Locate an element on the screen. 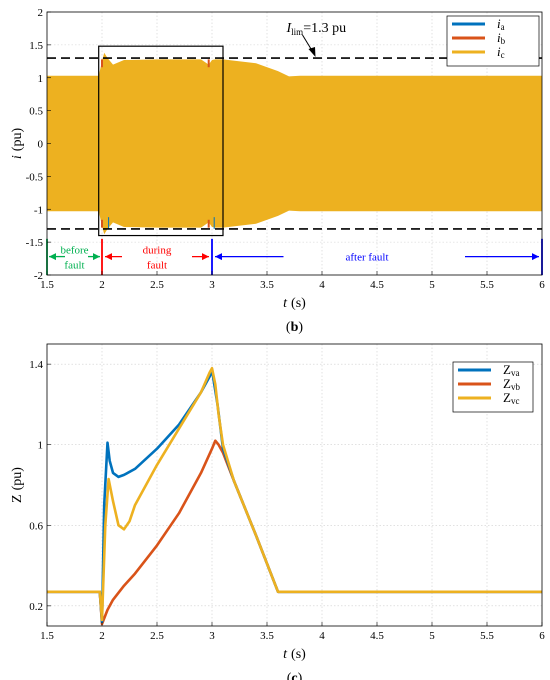 The width and height of the screenshot is (550, 680). legend-series-subscript: a is located at coordinates (503, 27).